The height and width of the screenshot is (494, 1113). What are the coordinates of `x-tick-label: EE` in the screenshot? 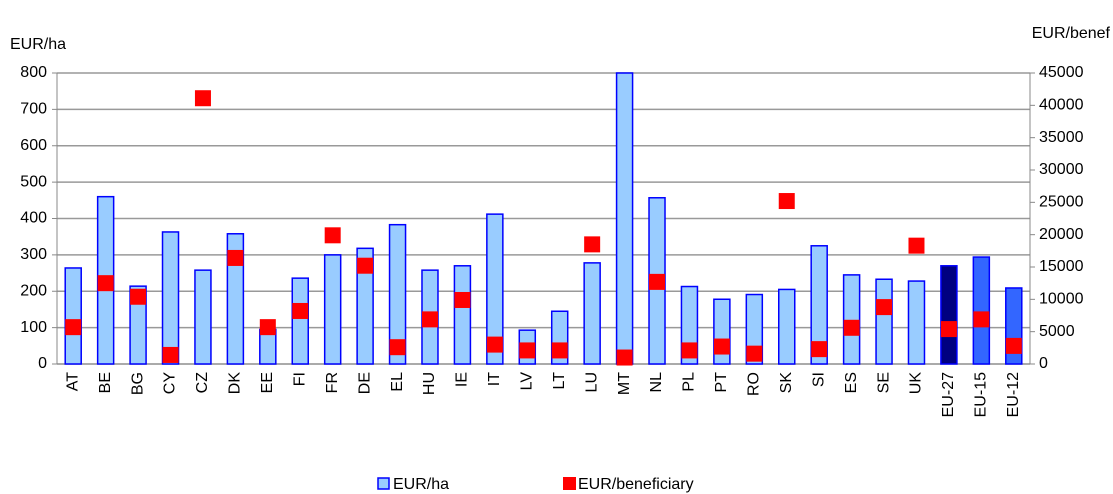 It's located at (267, 382).